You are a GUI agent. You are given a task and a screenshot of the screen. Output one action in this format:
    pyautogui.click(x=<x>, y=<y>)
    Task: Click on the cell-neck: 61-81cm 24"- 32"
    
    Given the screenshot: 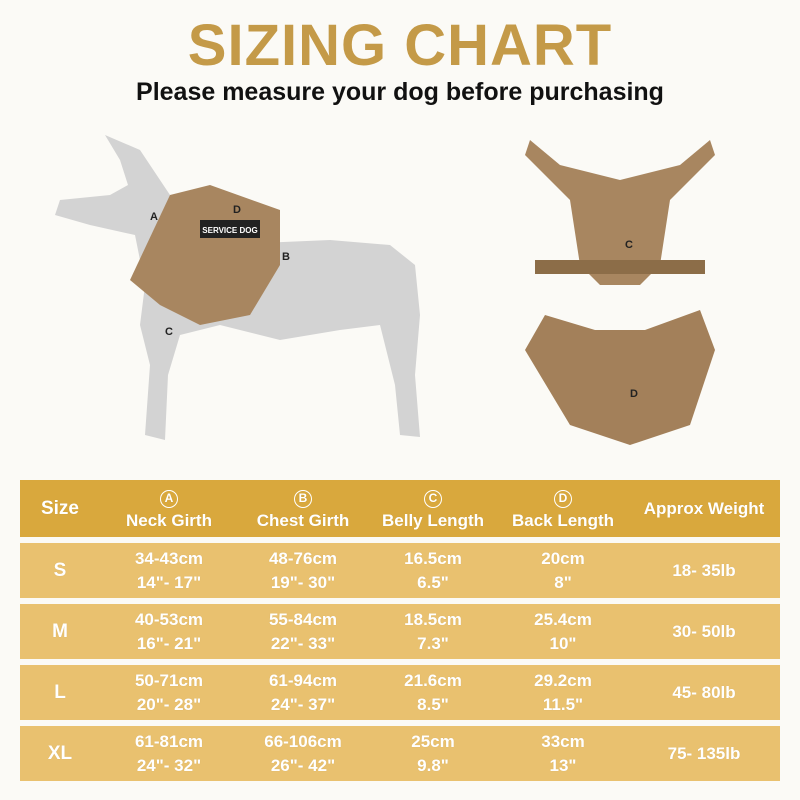 What is the action you would take?
    pyautogui.click(x=169, y=753)
    